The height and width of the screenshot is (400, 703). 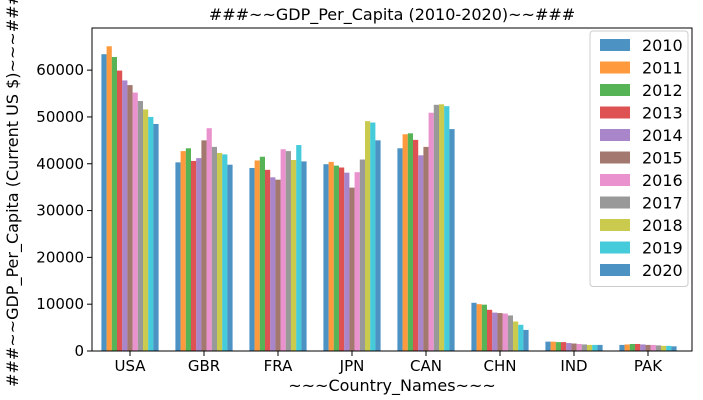 What do you see at coordinates (209, 239) in the screenshot?
I see `bar-2016-gbr` at bounding box center [209, 239].